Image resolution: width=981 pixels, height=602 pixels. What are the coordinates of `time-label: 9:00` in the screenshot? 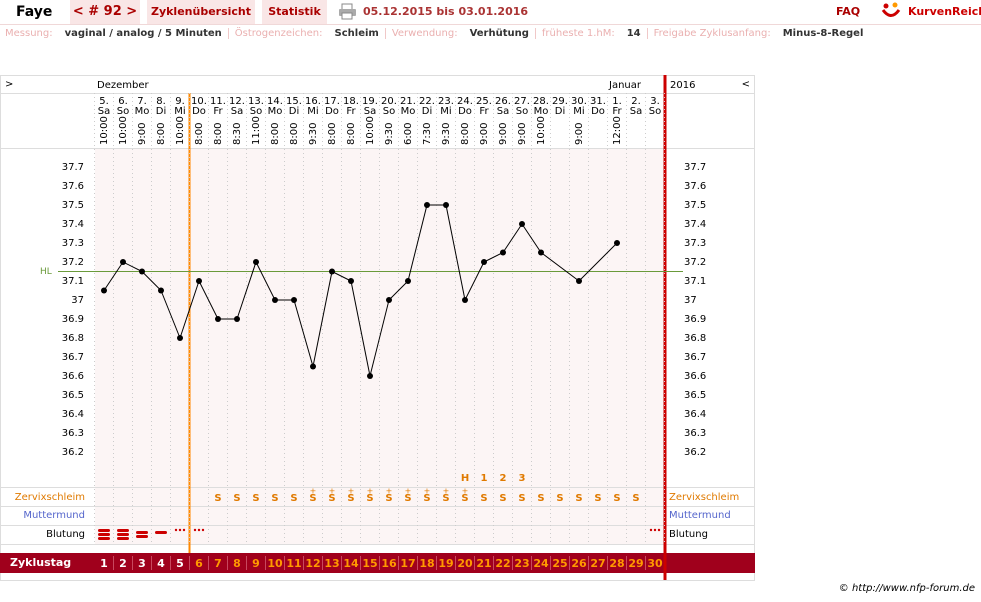 It's located at (579, 134).